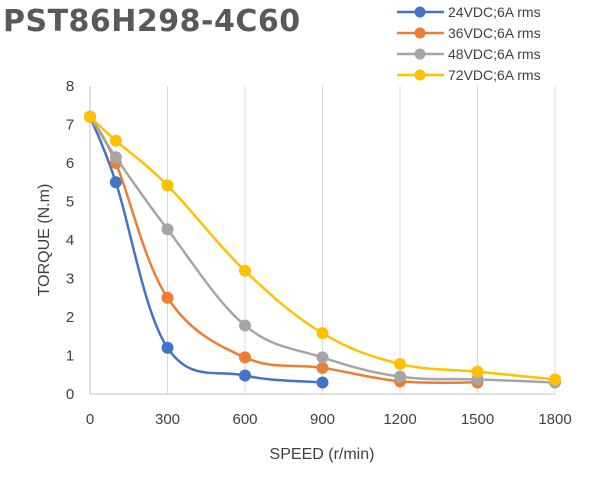 Image resolution: width=597 pixels, height=484 pixels. What do you see at coordinates (70, 279) in the screenshot?
I see `y-tick-label: 3` at bounding box center [70, 279].